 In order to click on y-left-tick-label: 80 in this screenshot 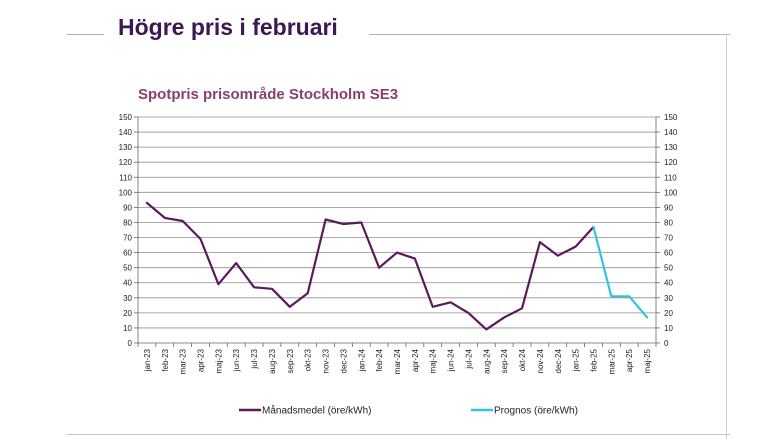, I will do `click(127, 222)`.